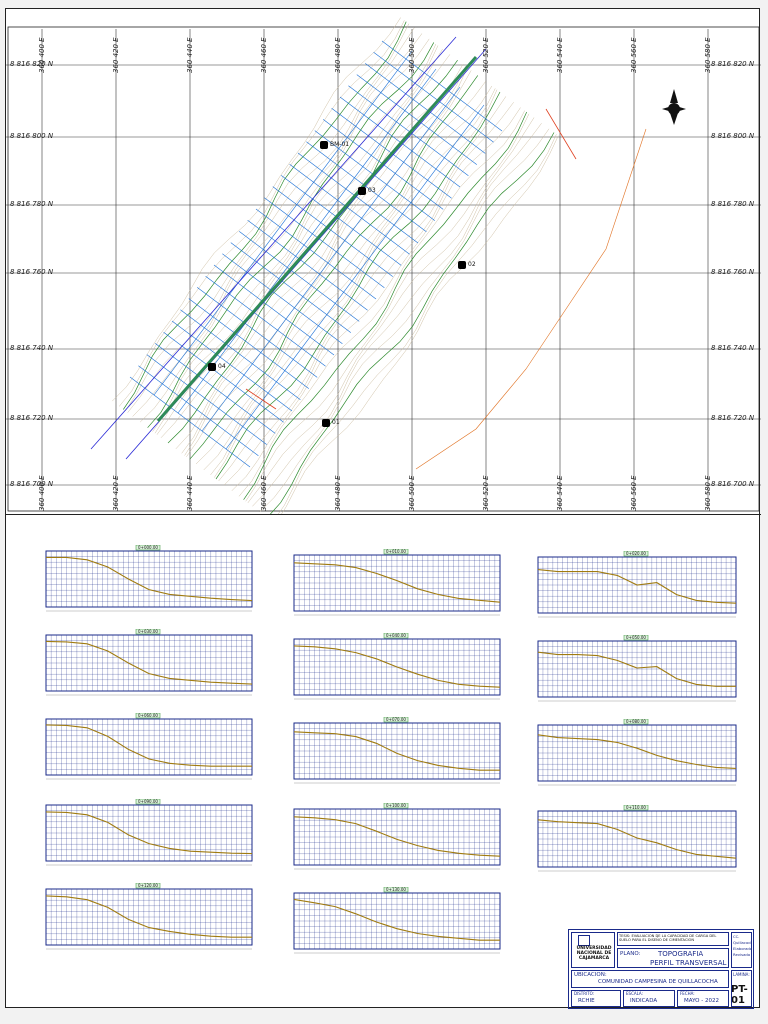 The width and height of the screenshot is (768, 1024). I want to click on date-value: MAYO - 2022, so click(701, 1001).